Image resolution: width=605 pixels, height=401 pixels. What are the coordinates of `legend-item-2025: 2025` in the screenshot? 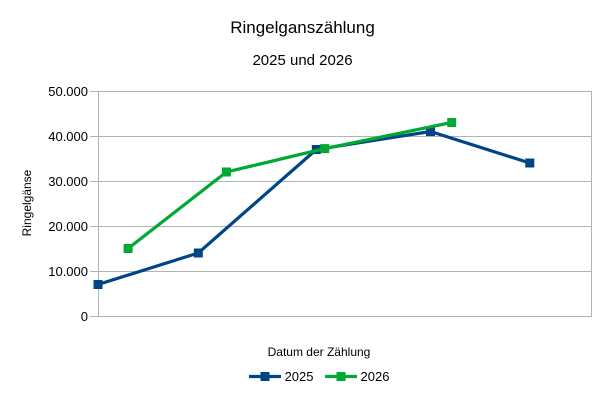 It's located at (281, 376).